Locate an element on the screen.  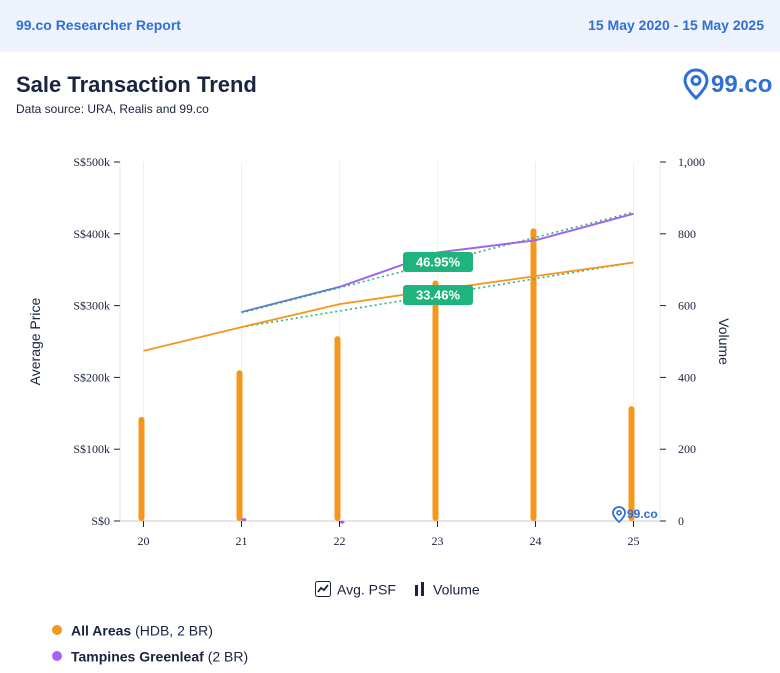
page-title: Sale Transaction Trend is located at coordinates (136, 84).